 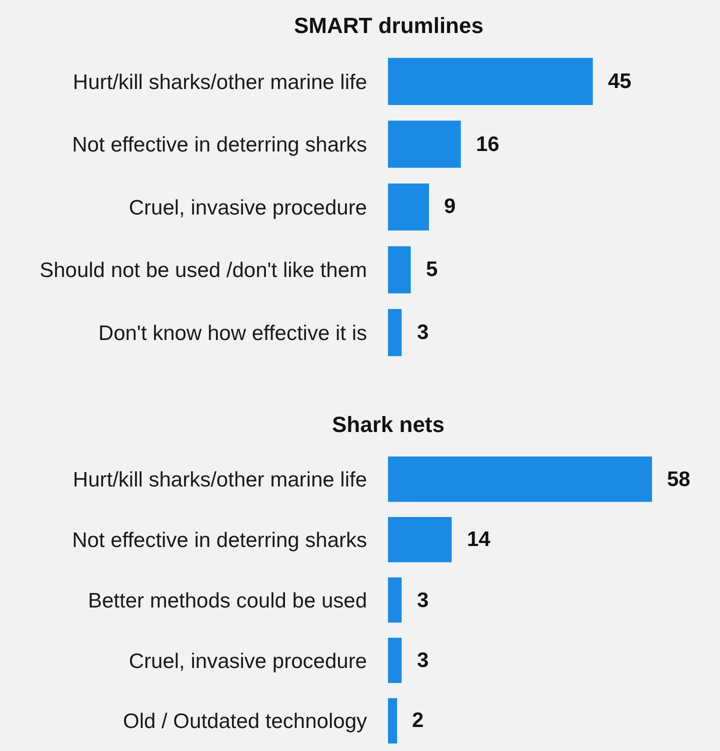 I want to click on data-label: 5, so click(x=432, y=269).